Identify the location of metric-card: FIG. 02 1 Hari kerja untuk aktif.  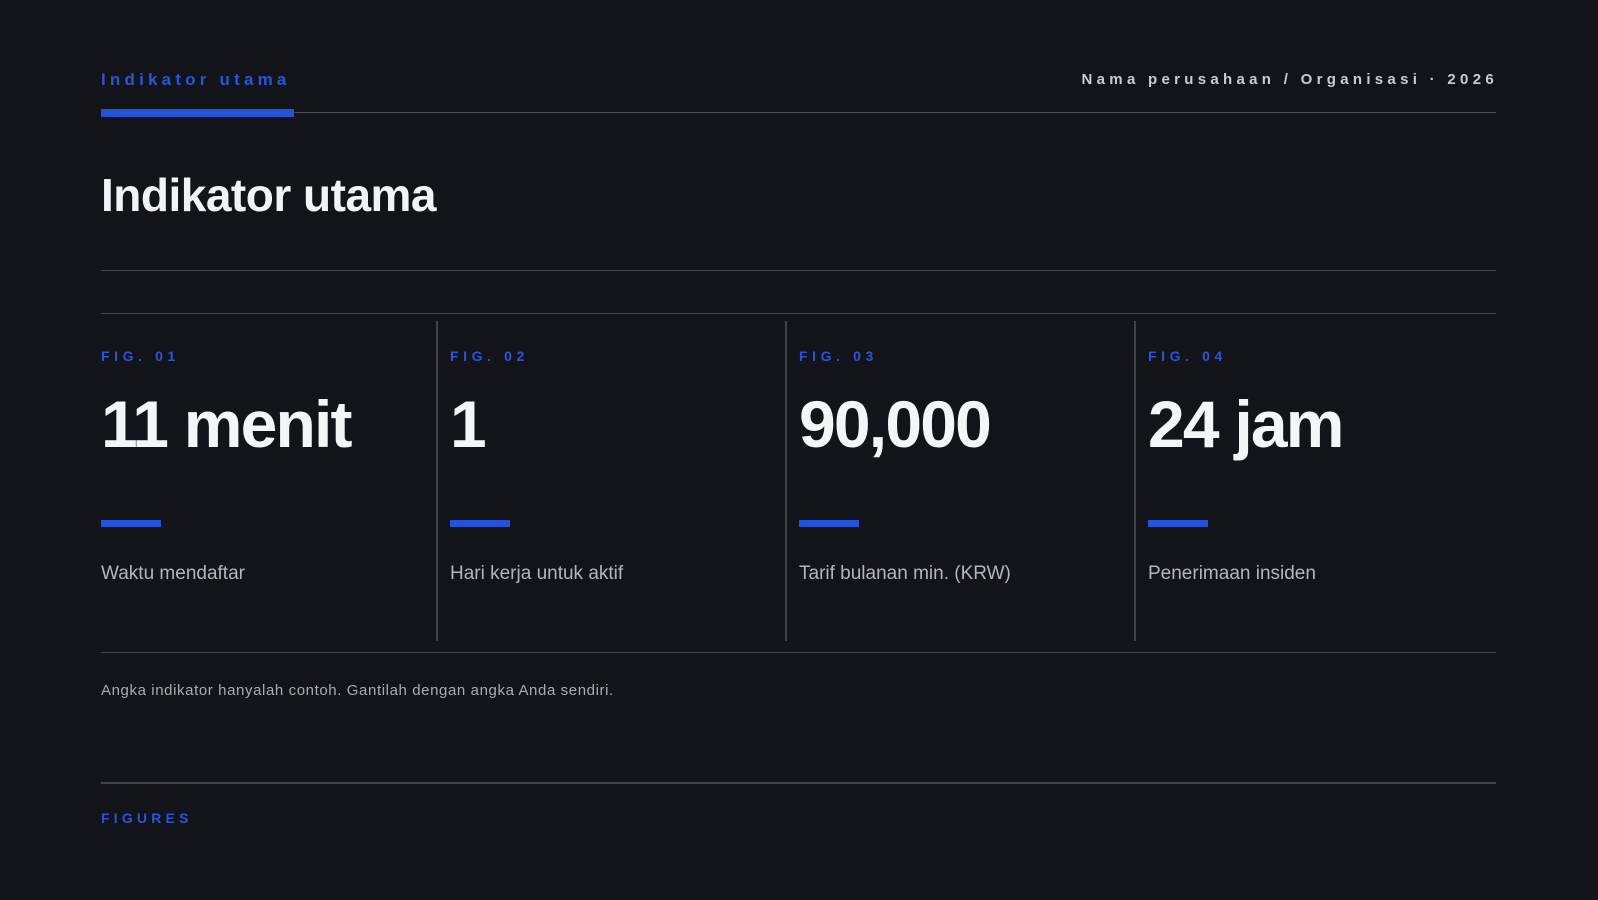
(610, 481).